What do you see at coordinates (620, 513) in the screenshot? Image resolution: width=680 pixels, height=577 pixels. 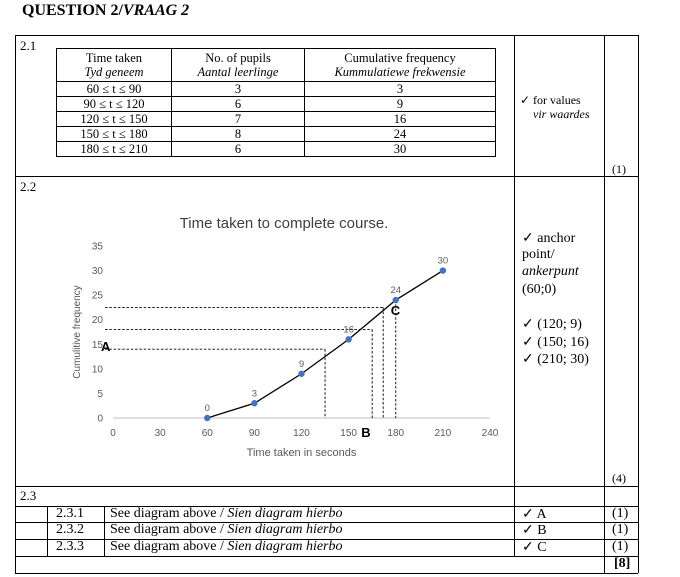 I see `mark-2-3-1: (1)` at bounding box center [620, 513].